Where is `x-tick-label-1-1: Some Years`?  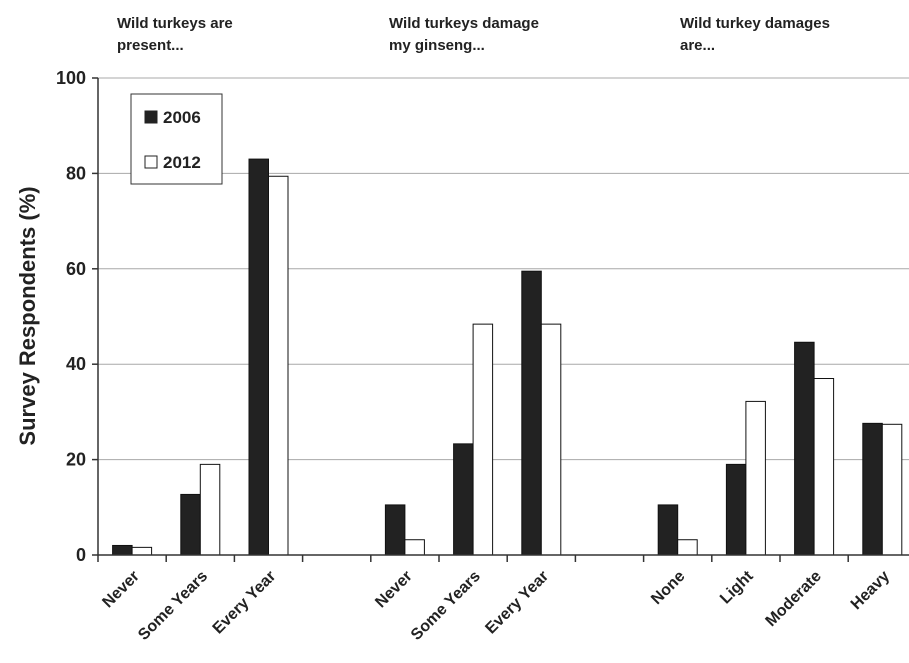 x-tick-label-1-1: Some Years is located at coordinates (446, 606).